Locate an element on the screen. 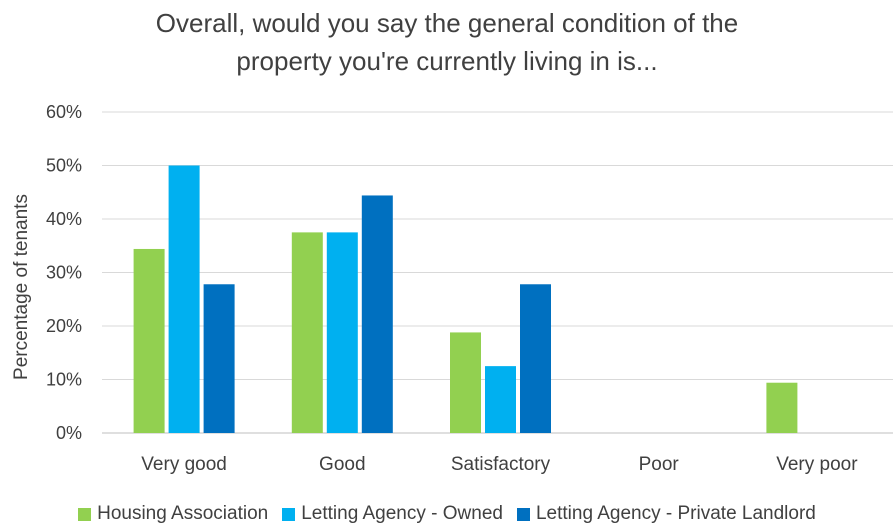 This screenshot has height=531, width=894. legend-item: Letting Agency - Owned is located at coordinates (392, 514).